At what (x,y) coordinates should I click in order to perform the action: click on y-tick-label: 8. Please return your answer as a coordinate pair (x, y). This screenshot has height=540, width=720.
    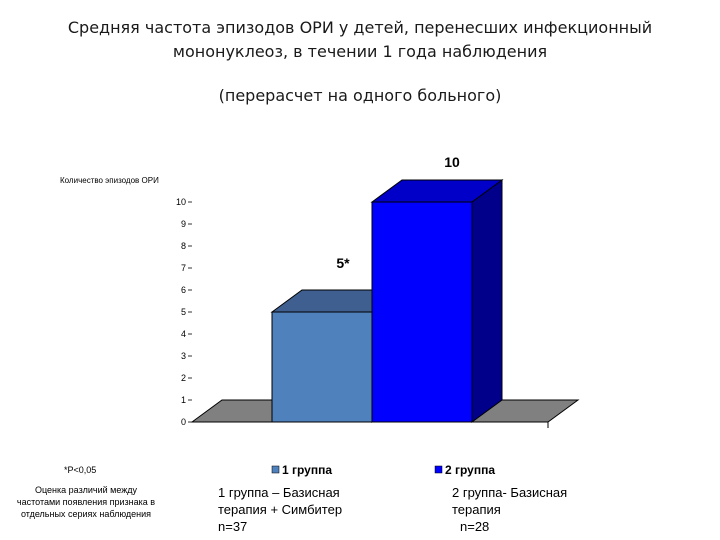
    Looking at the image, I should click on (183, 246).